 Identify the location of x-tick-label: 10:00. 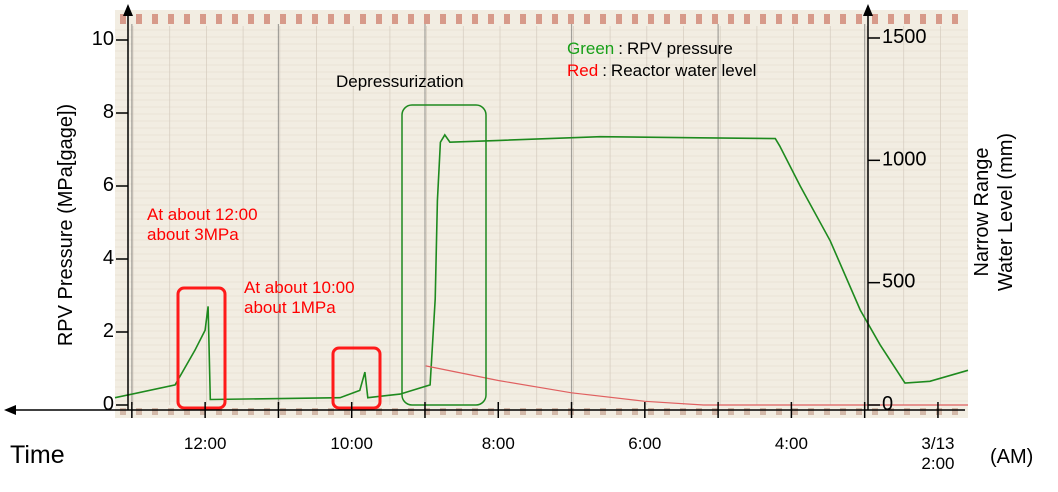
(351, 443).